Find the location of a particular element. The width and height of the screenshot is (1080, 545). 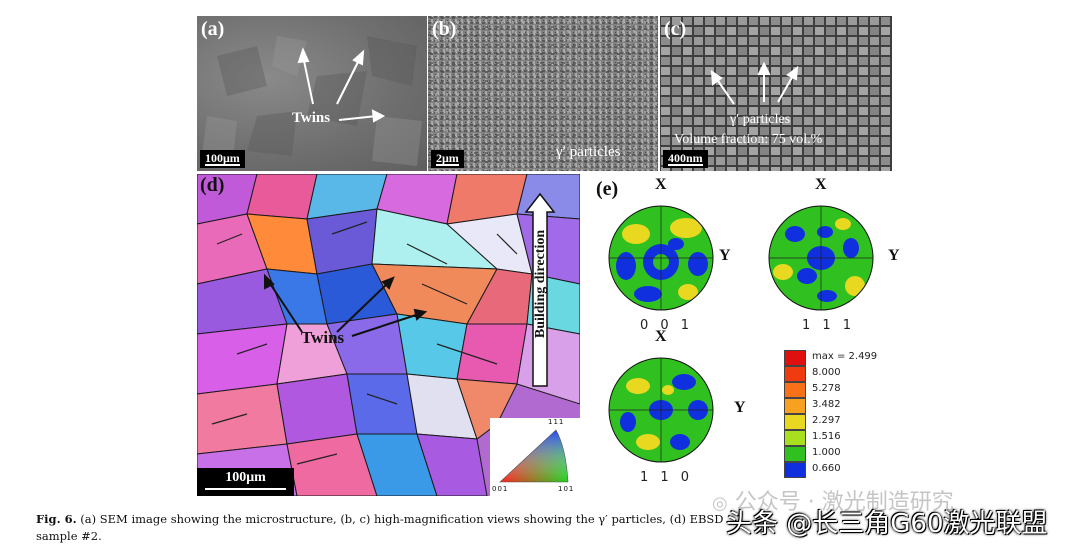

pole-figure-110: X Y 1 1 0 is located at coordinates (673, 409).